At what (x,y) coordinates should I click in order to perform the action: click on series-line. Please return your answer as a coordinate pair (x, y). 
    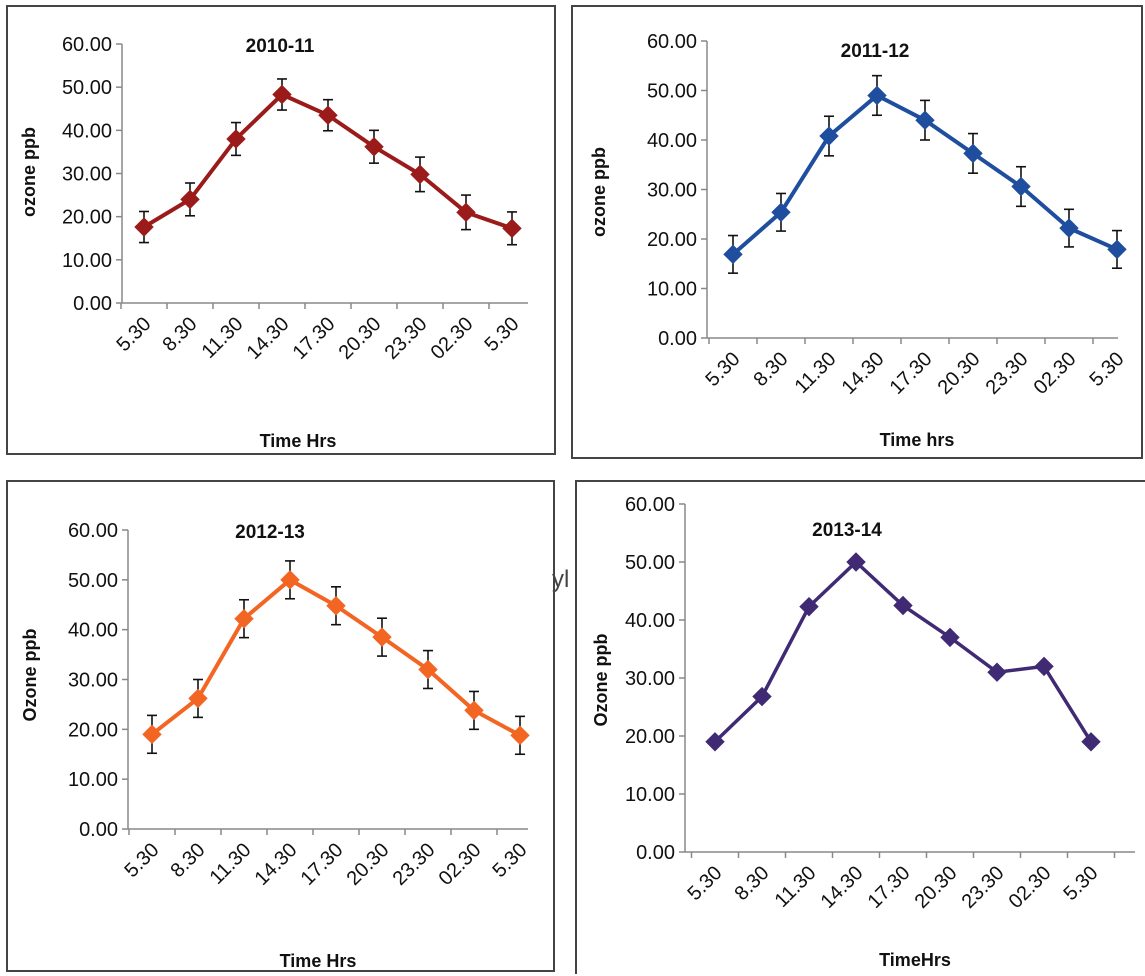
    Looking at the image, I should click on (903, 652).